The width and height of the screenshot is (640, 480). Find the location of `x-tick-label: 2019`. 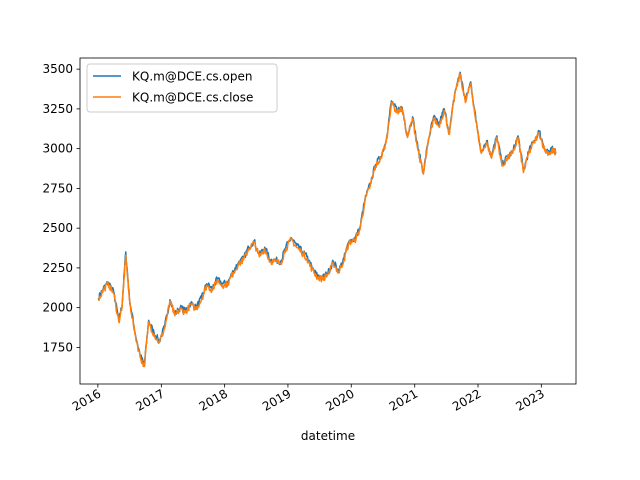

x-tick-label: 2019 is located at coordinates (276, 399).